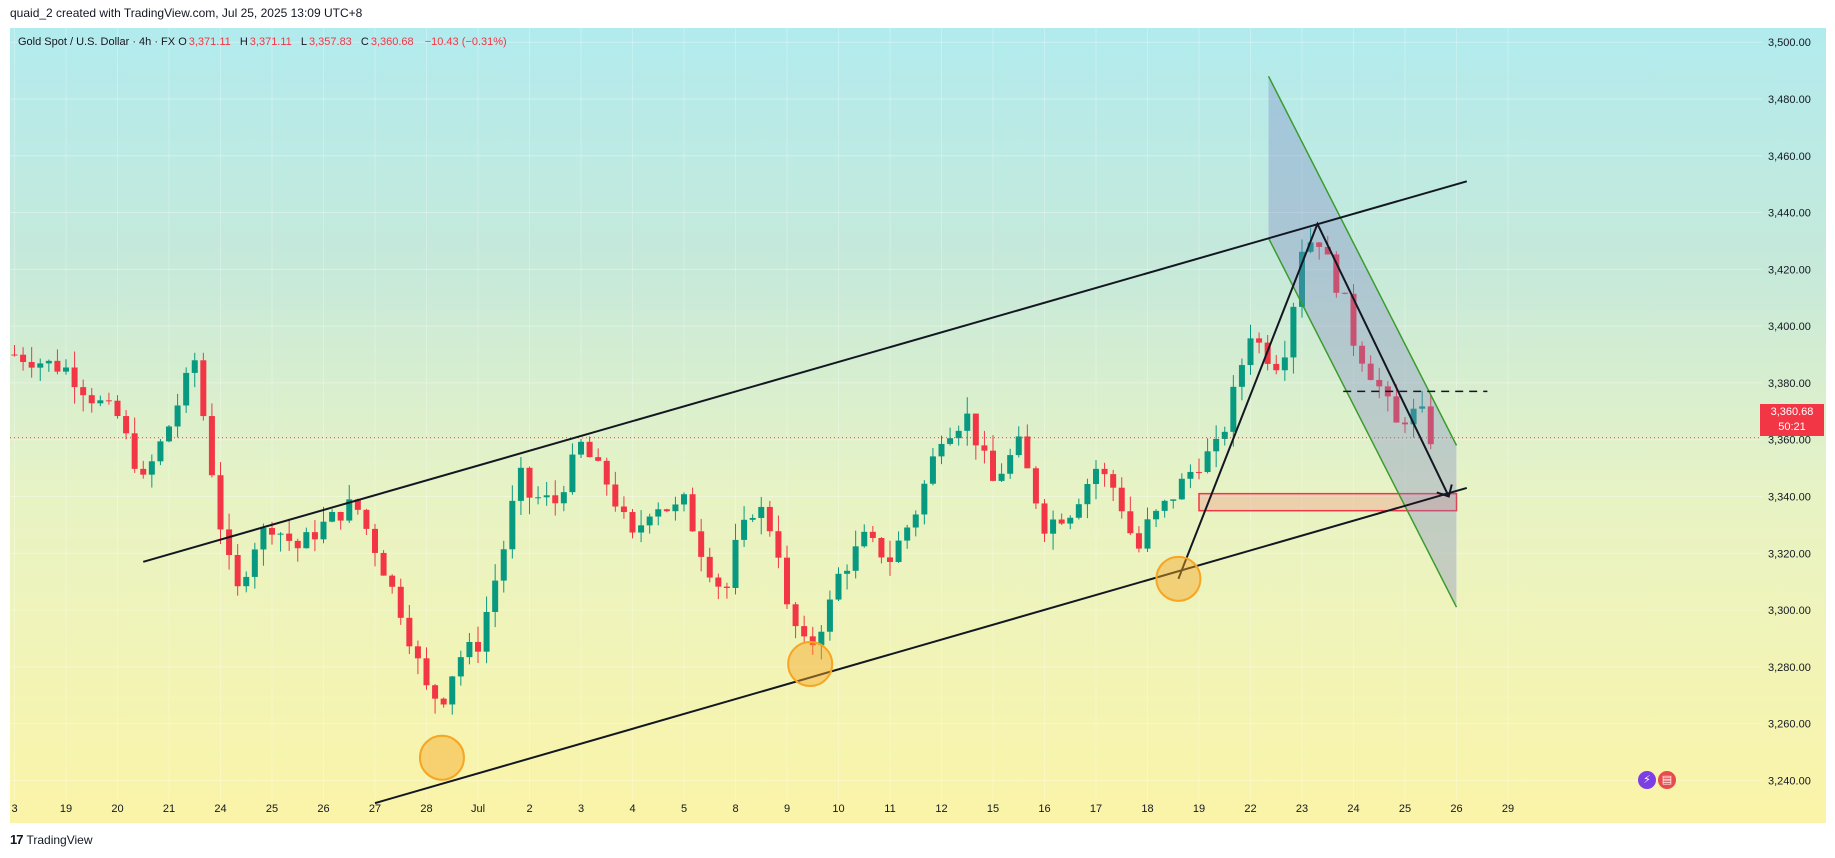 This screenshot has height=858, width=1835. I want to click on high-value: 3,371.11, so click(270, 42).